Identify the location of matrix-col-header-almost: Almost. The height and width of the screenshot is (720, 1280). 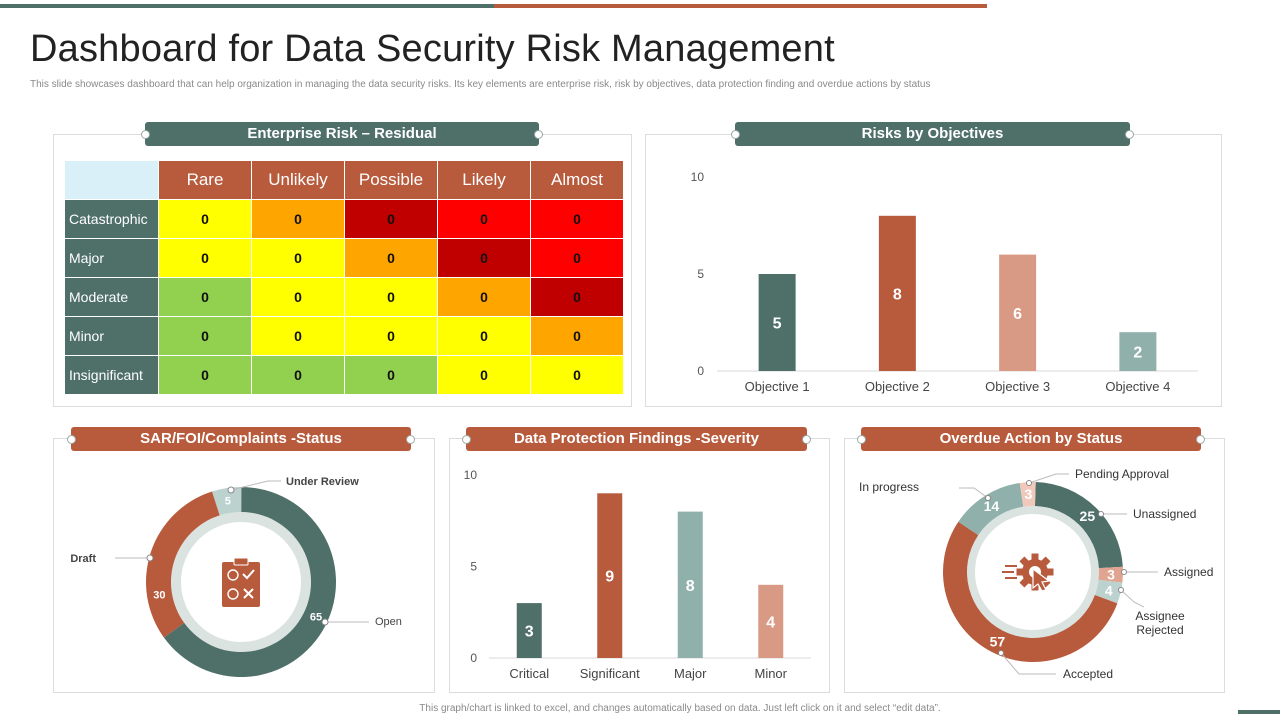
(577, 180).